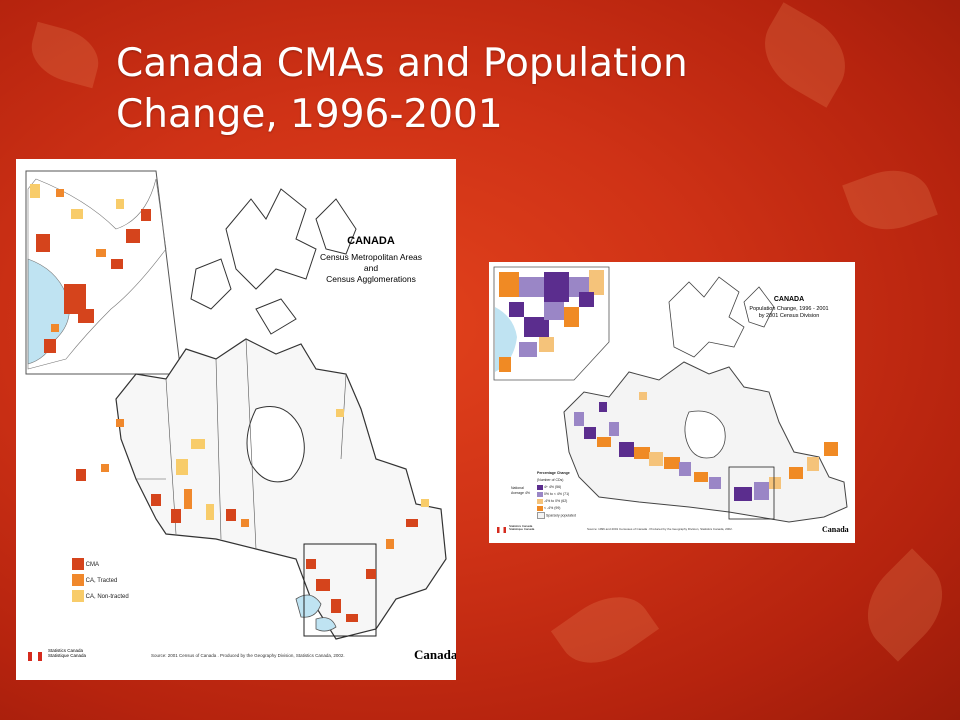 This screenshot has height=720, width=960. I want to click on great-lakes, so click(316, 613).